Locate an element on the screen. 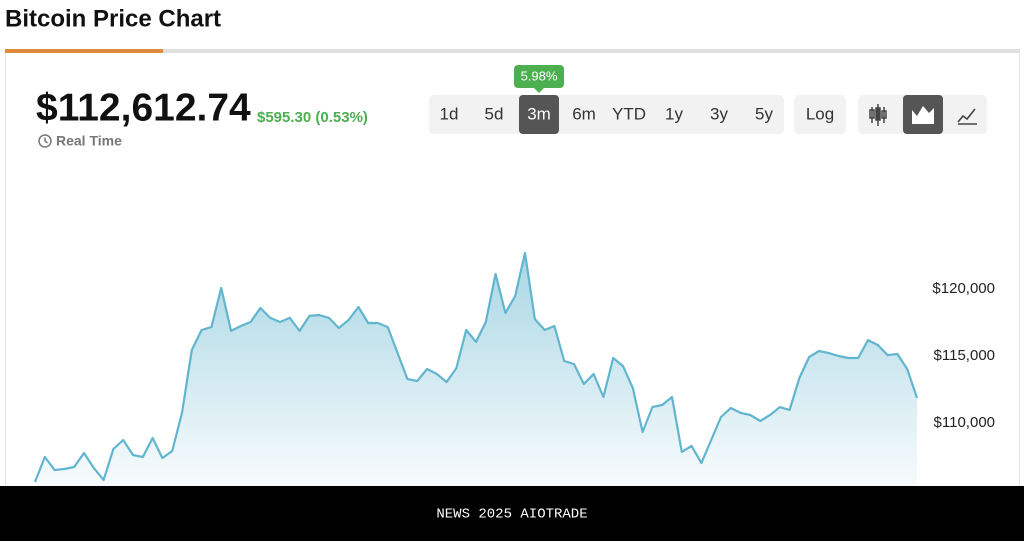 This screenshot has height=546, width=1024. badge-pointer is located at coordinates (539, 90).